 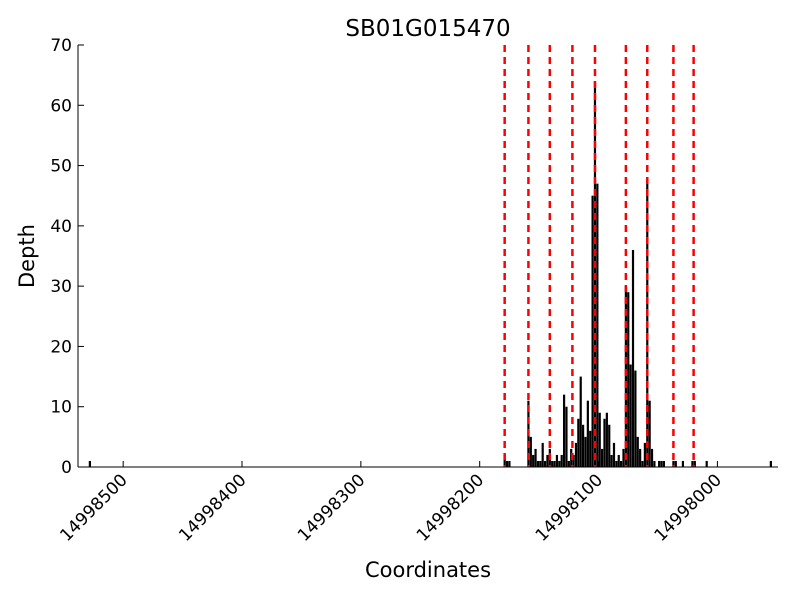 What do you see at coordinates (688, 507) in the screenshot?
I see `x-tick-label: 14998000` at bounding box center [688, 507].